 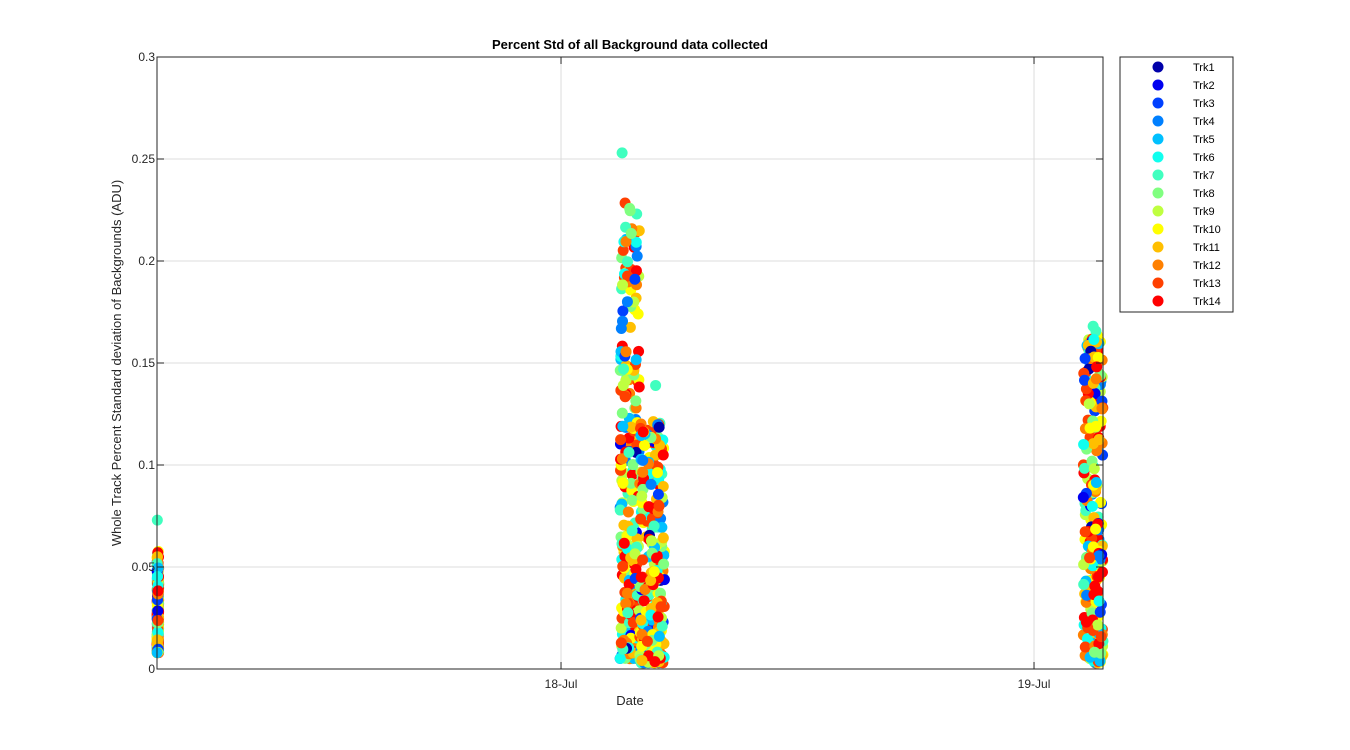 What do you see at coordinates (1207, 302) in the screenshot?
I see `legend-label: Trk14` at bounding box center [1207, 302].